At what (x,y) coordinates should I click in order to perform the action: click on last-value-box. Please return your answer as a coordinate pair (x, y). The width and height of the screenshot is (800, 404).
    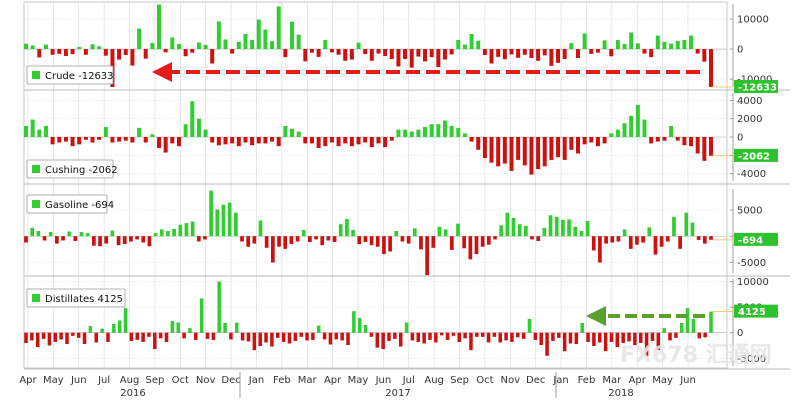
    Looking at the image, I should click on (756, 155).